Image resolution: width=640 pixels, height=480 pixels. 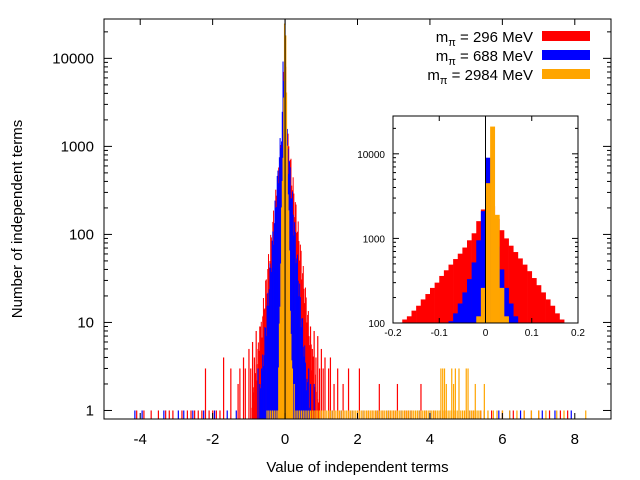 What do you see at coordinates (357, 467) in the screenshot?
I see `x-axis-label: Value of independent terms` at bounding box center [357, 467].